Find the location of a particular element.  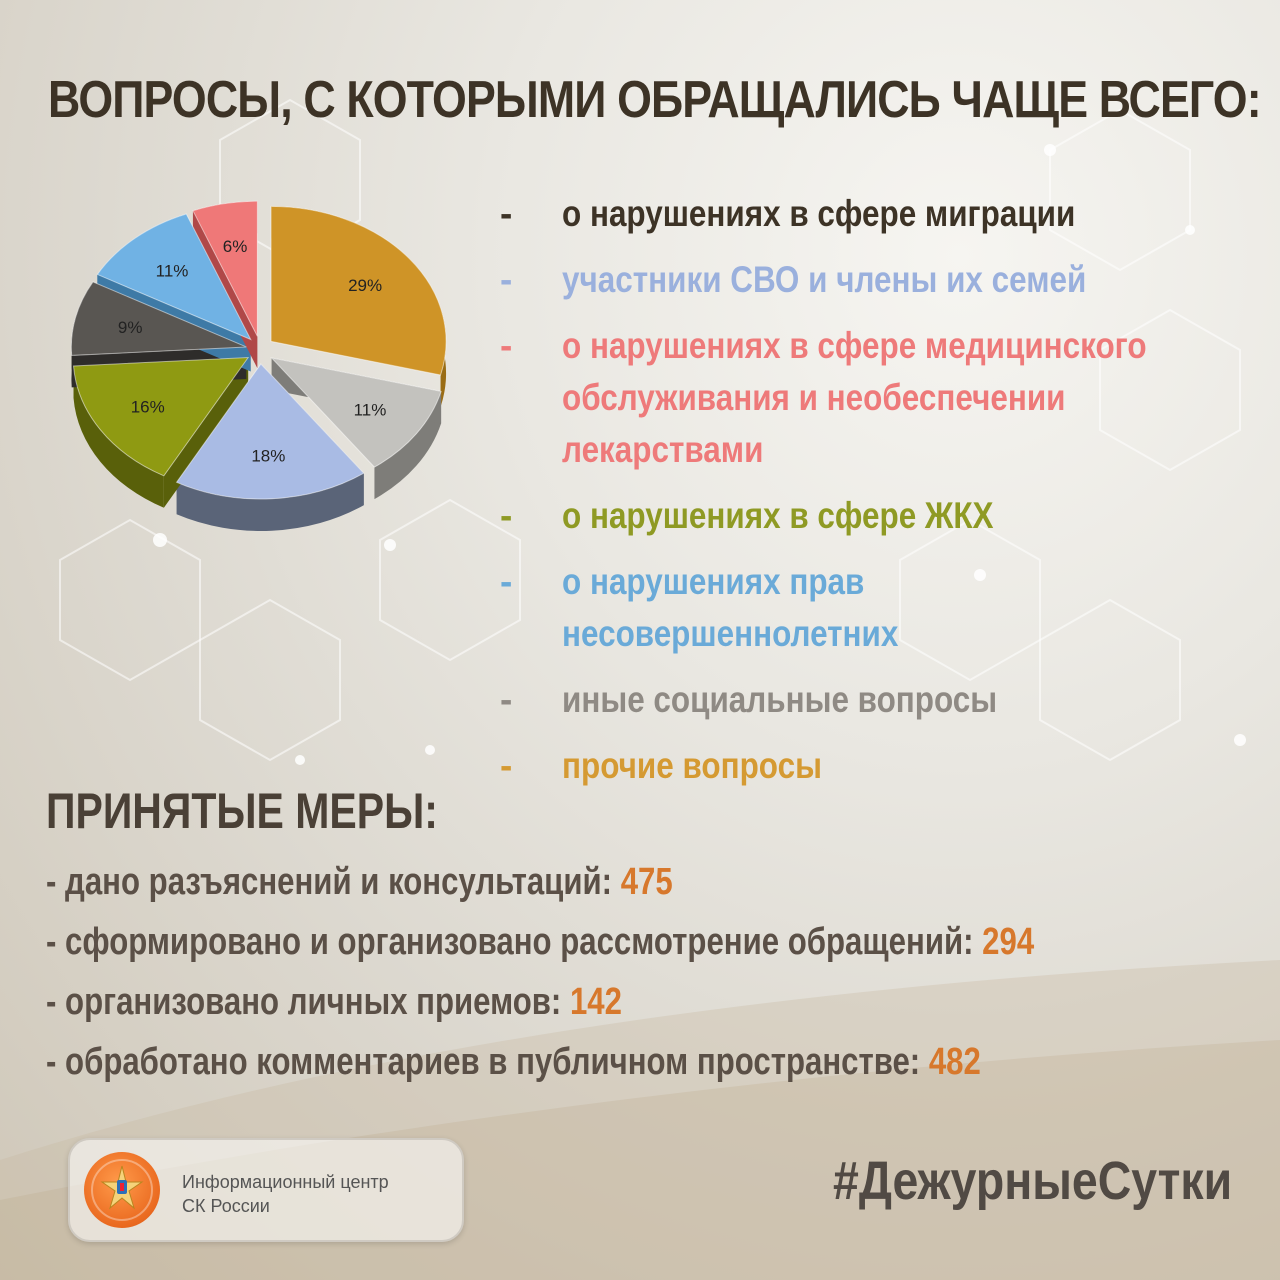

legend-item: - о нарушениях прав несовершеннолетних is located at coordinates (880, 608).